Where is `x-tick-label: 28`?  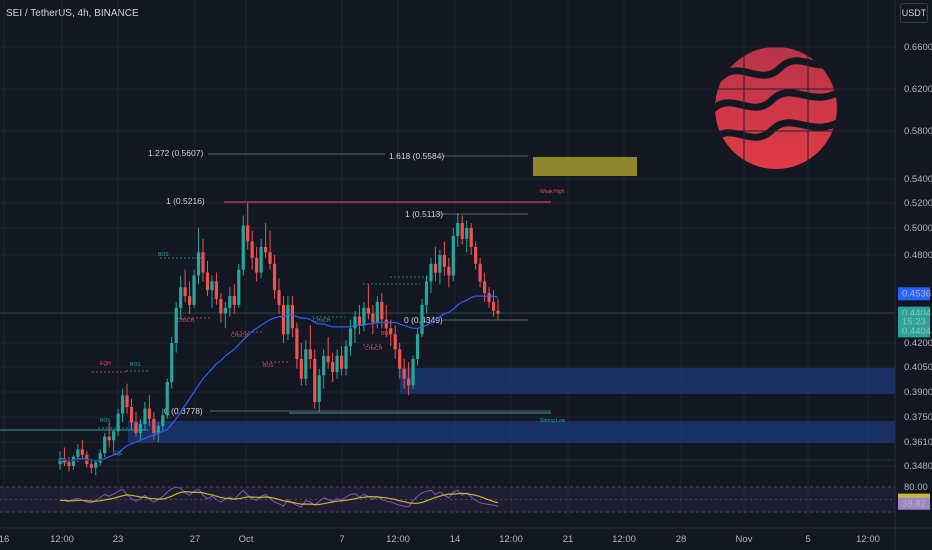 x-tick-label: 28 is located at coordinates (681, 539).